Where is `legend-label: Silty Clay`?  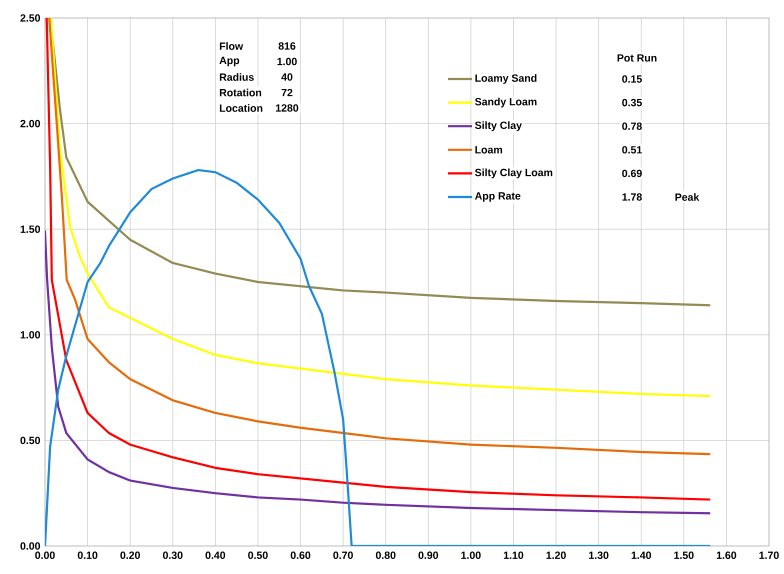 legend-label: Silty Clay is located at coordinates (498, 126).